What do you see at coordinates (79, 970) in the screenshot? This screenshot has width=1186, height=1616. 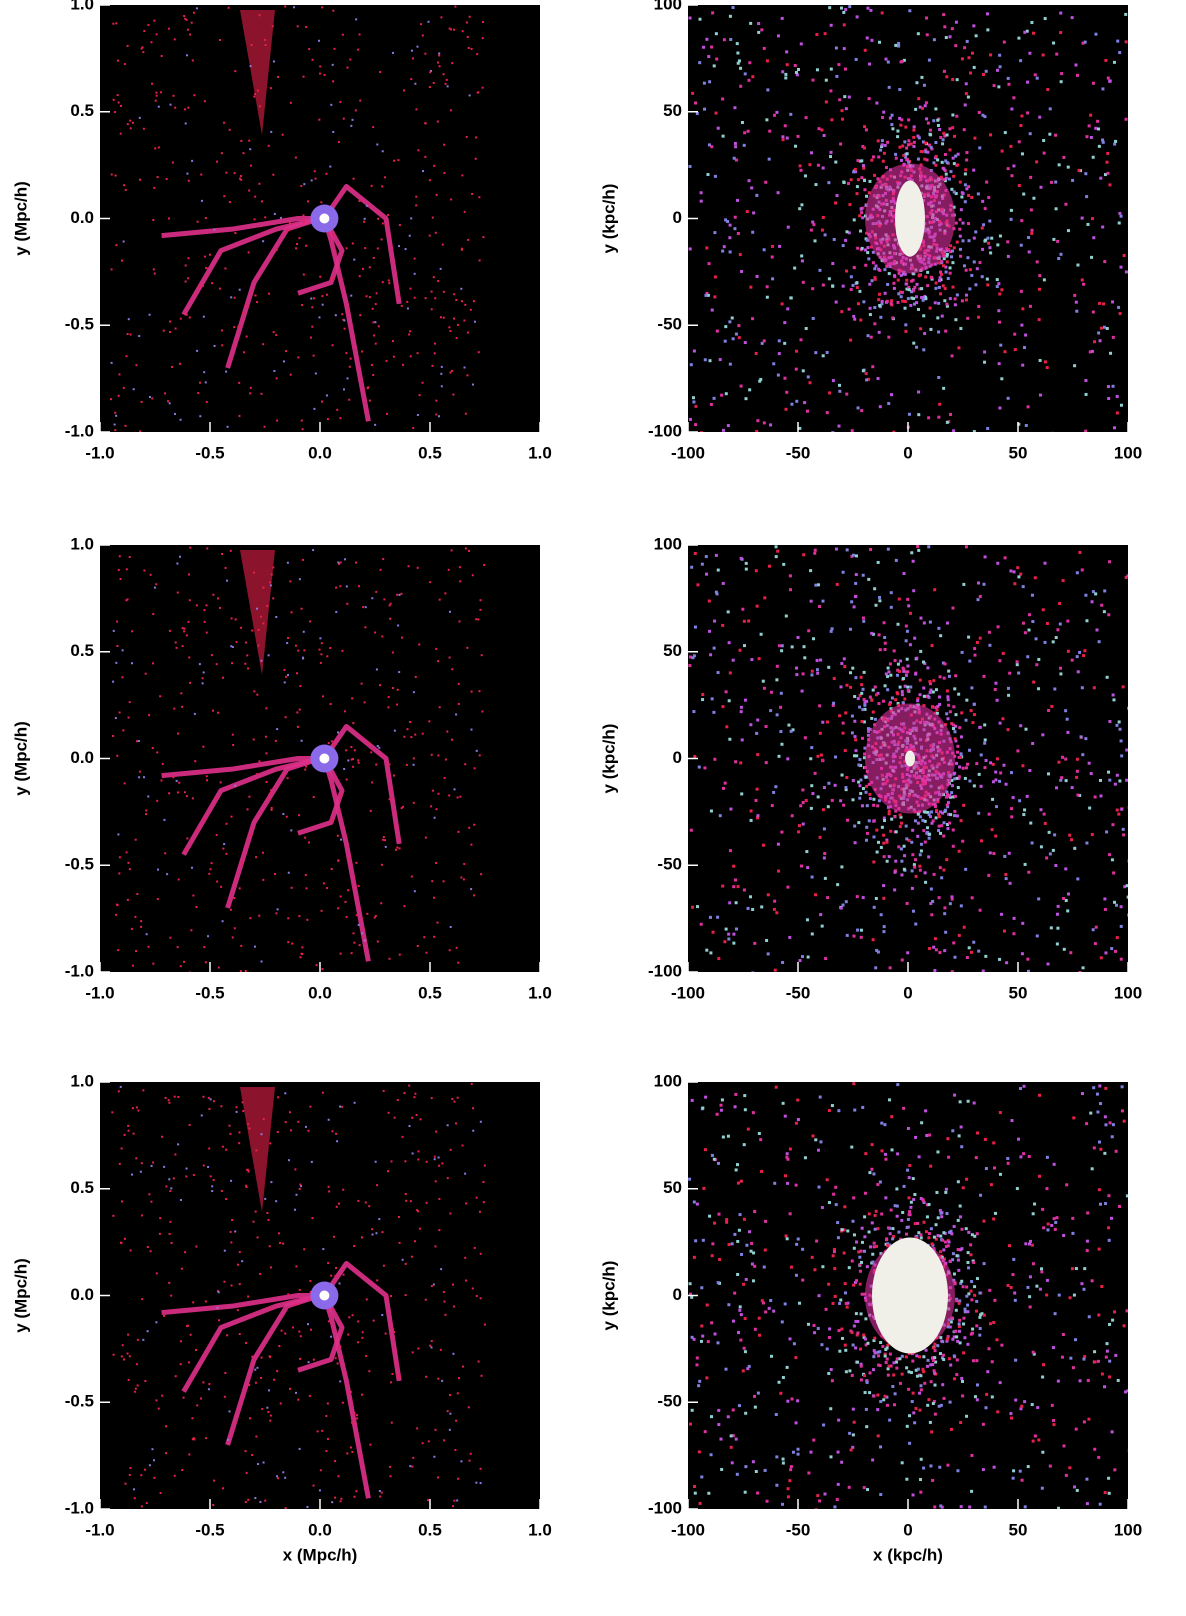 I see `y-tick-label: -1.0` at bounding box center [79, 970].